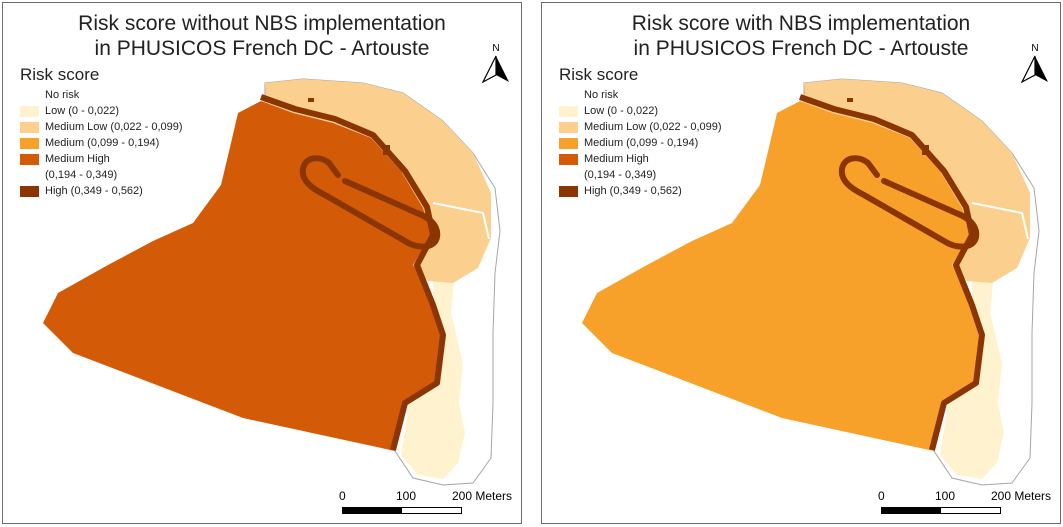 Image resolution: width=1063 pixels, height=527 pixels. What do you see at coordinates (801, 23) in the screenshot?
I see `map-title-line-1: Risk score with NBS implementation` at bounding box center [801, 23].